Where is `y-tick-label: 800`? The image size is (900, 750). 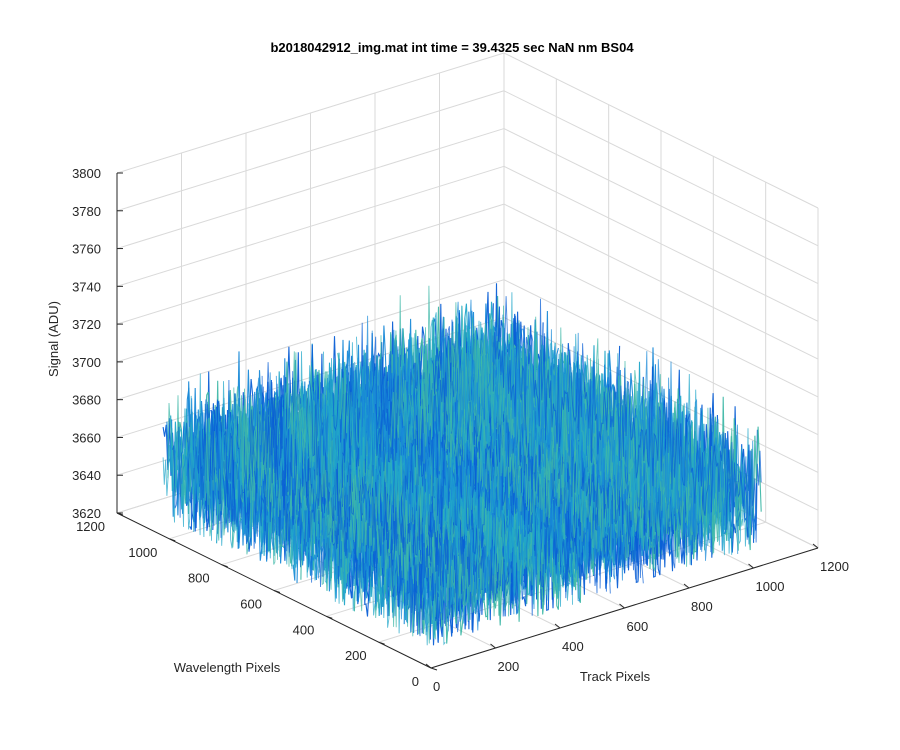 y-tick-label: 800 is located at coordinates (199, 578).